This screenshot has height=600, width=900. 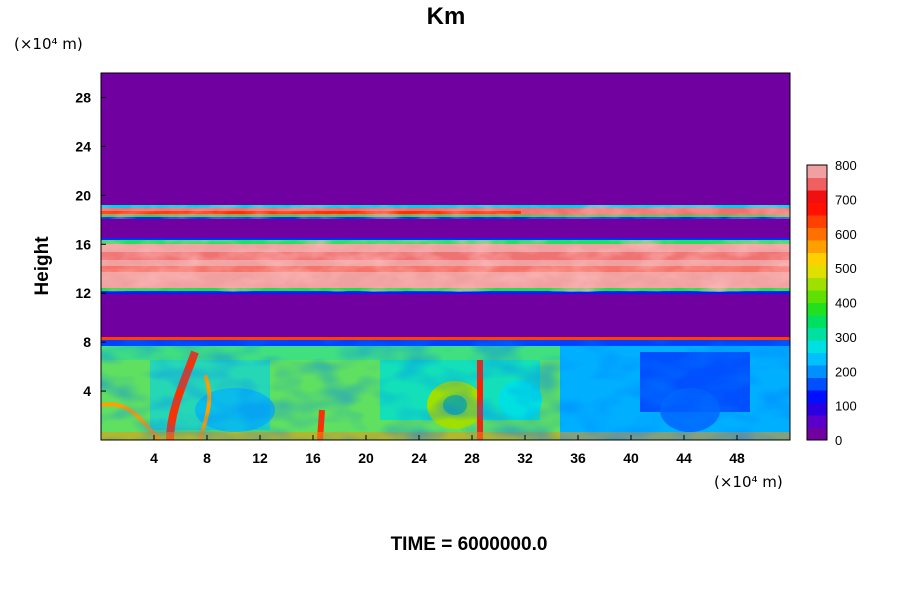 I want to click on x-tick-label: 44, so click(x=684, y=458).